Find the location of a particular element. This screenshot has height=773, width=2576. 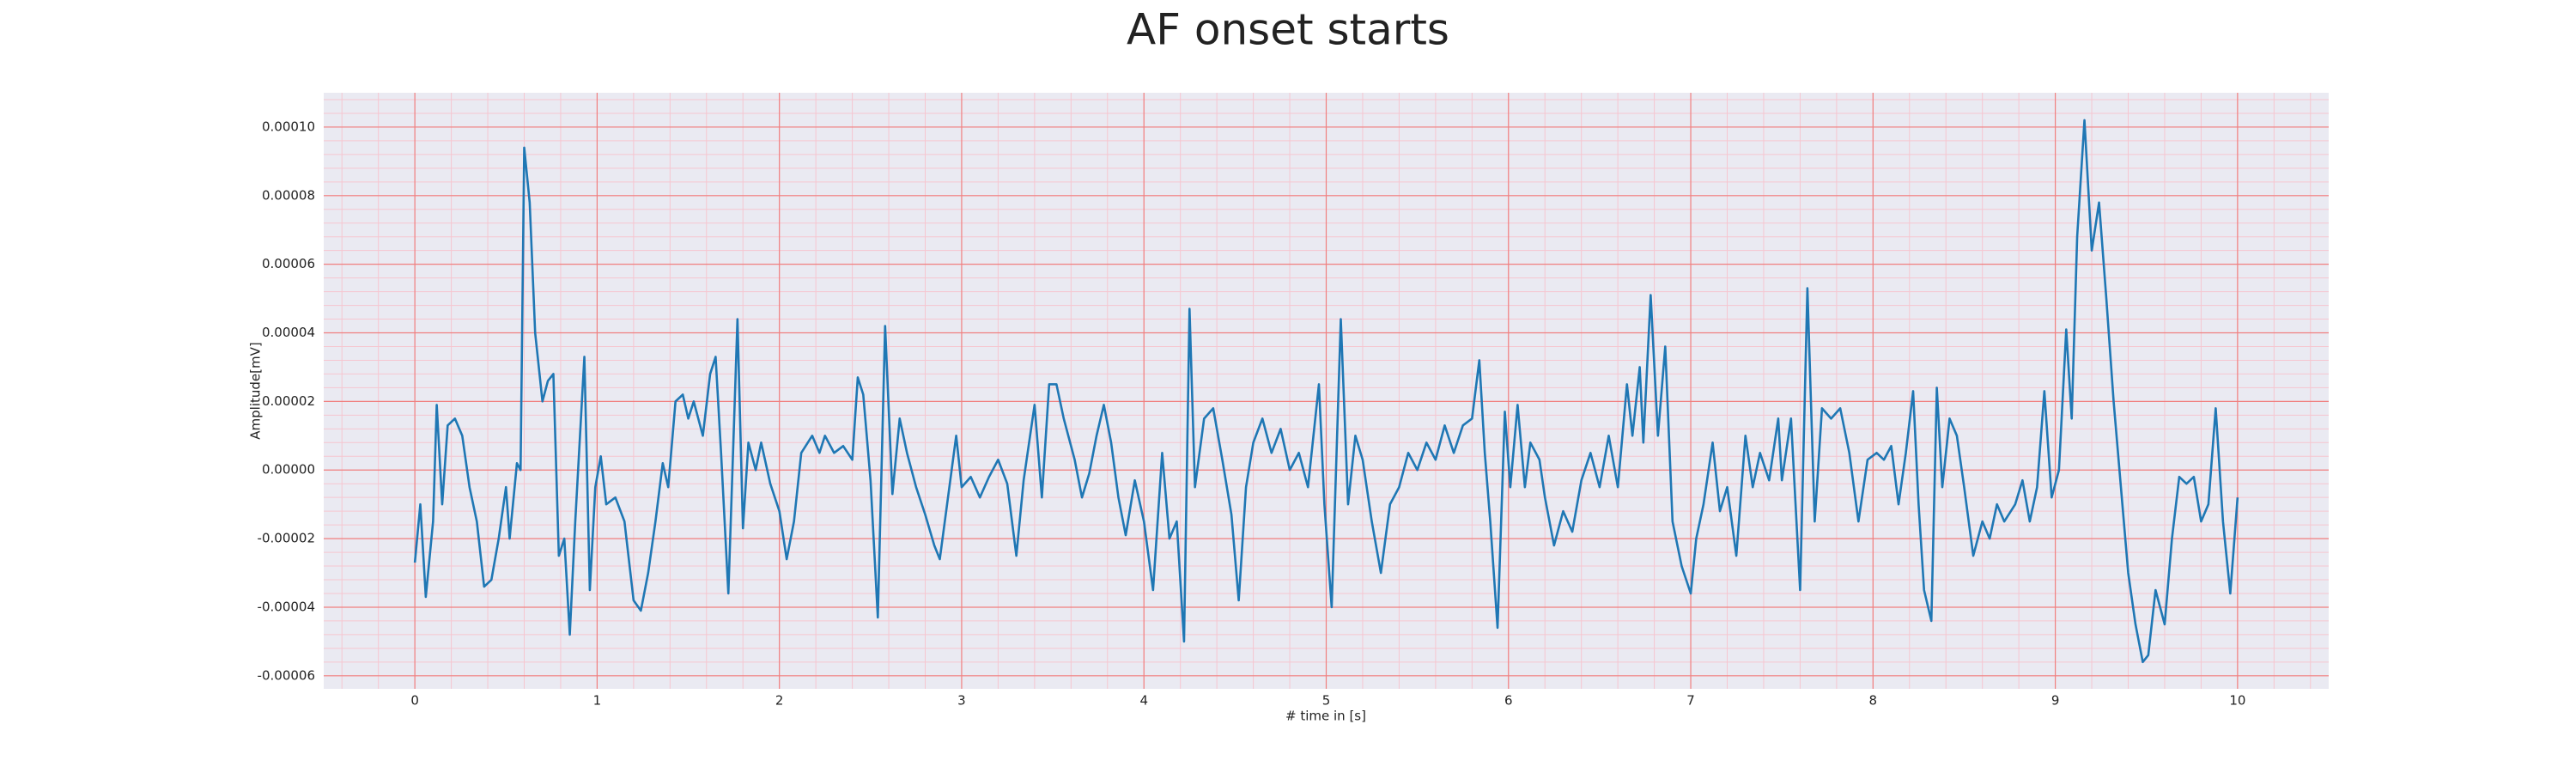

x-tick-label: 2 is located at coordinates (779, 701).